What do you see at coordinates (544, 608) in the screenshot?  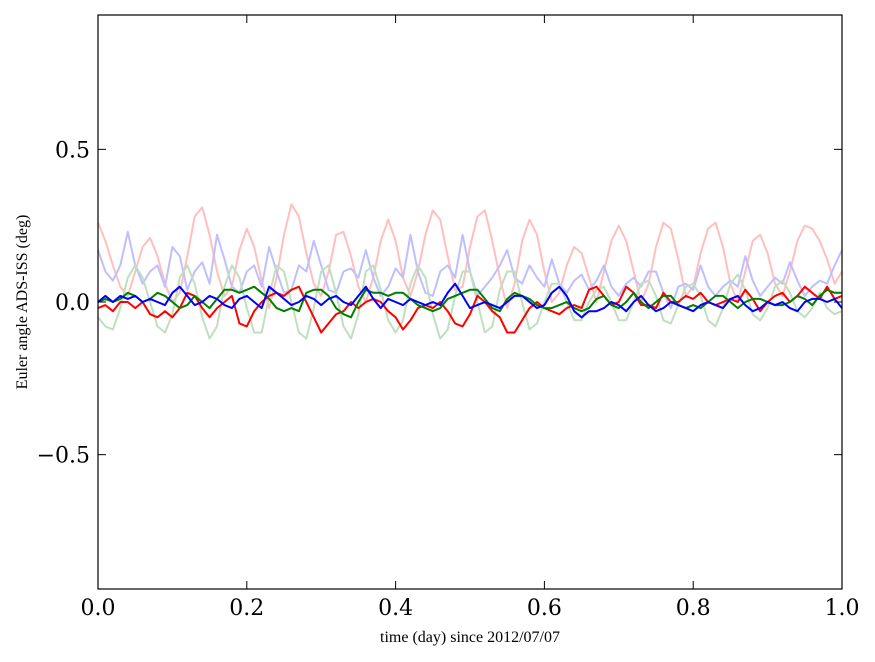 I see `x-tick-label: 0.6` at bounding box center [544, 608].